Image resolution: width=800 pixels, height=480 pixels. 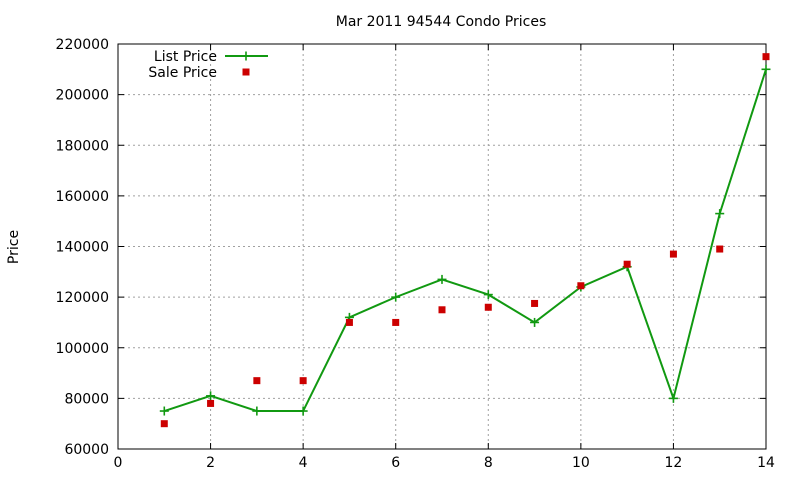 What do you see at coordinates (82, 146) in the screenshot?
I see `y-tick-label: 180000` at bounding box center [82, 146].